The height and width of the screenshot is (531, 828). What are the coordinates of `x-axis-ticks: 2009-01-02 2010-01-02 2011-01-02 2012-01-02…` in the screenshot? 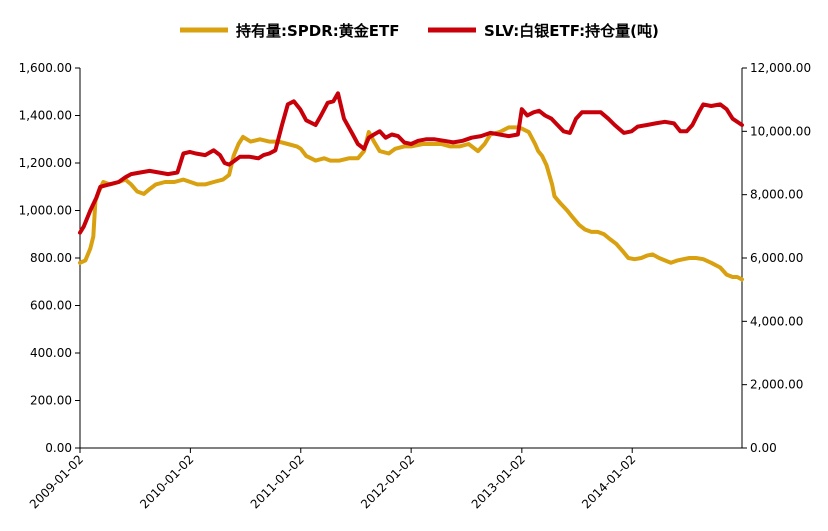 It's located at (332, 479).